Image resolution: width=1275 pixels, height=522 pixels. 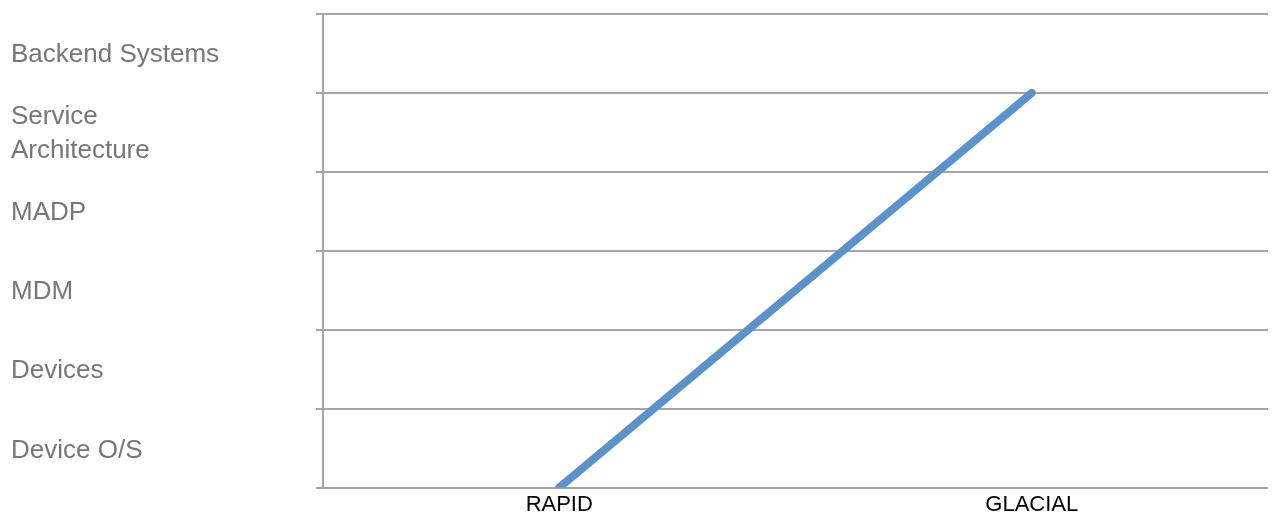 I want to click on text: Backend Systems, so click(x=115, y=53).